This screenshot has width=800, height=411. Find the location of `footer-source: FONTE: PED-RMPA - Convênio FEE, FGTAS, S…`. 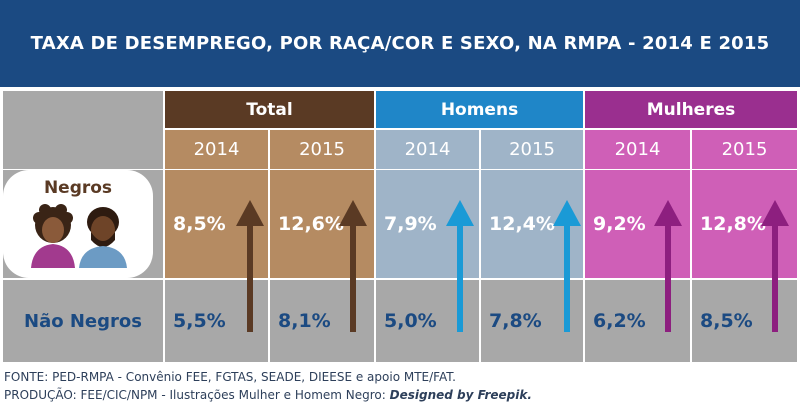

footer-source: FONTE: PED-RMPA - Convênio FEE, FGTAS, S… is located at coordinates (230, 377).